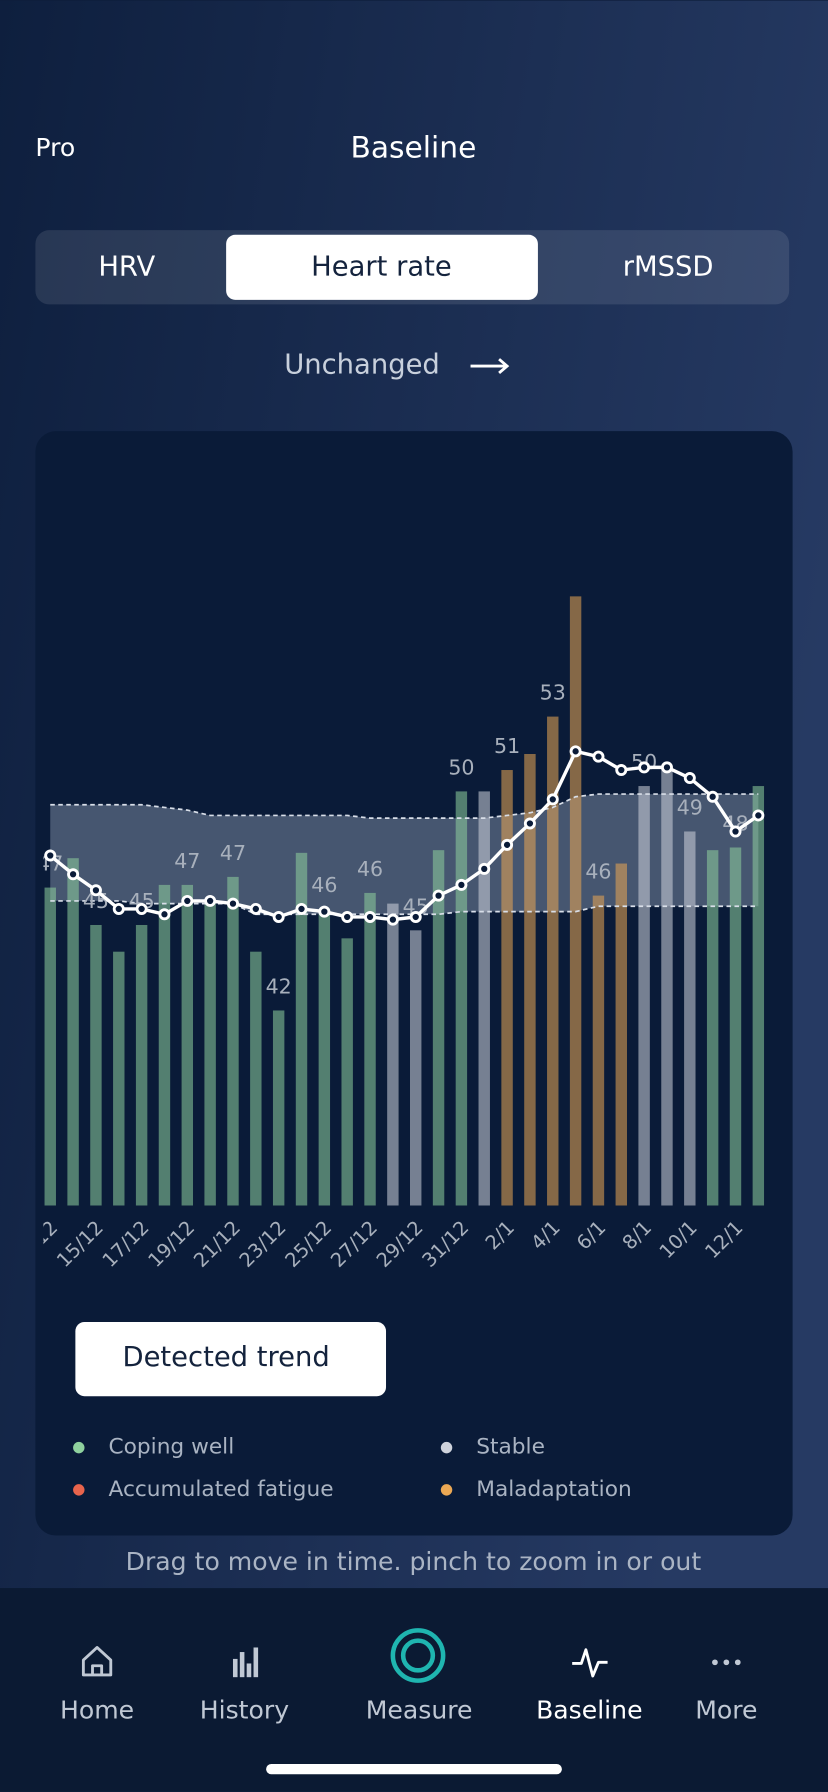 This screenshot has height=1792, width=828. I want to click on tab-bar-bg, so click(414, 1690).